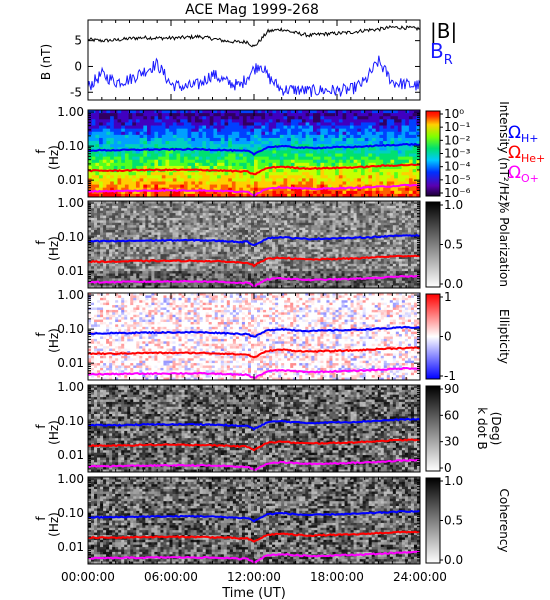  Describe the element at coordinates (78, 41) in the screenshot. I see `field-ytick-label: 5` at that location.